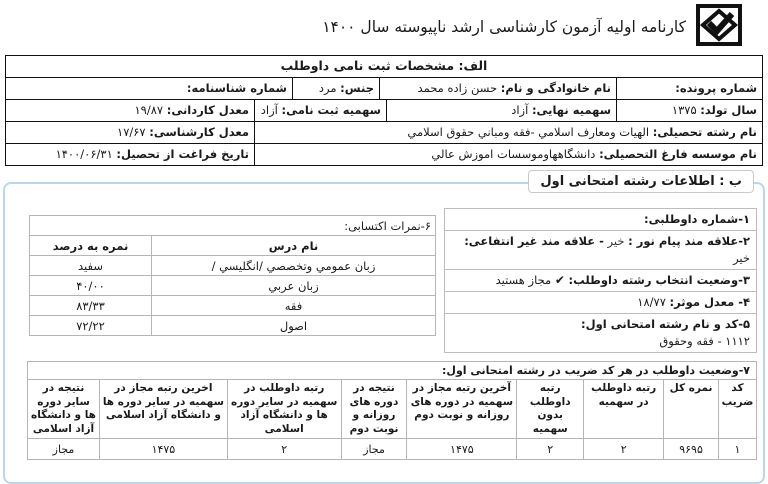 This screenshot has width=768, height=484. Describe the element at coordinates (130, 110) in the screenshot. I see `field-assoc-gpa: معدل کاردانی: ۱۹/۸۷` at that location.